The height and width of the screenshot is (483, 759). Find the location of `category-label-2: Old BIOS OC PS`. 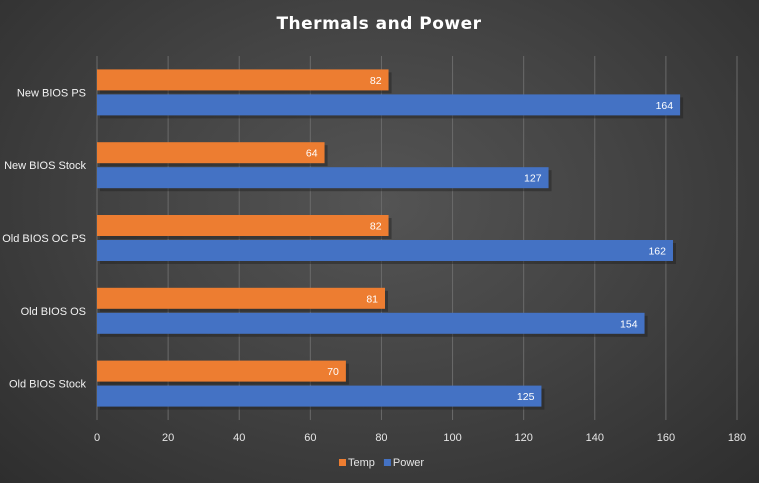

category-label-2: Old BIOS OC PS is located at coordinates (44, 239).